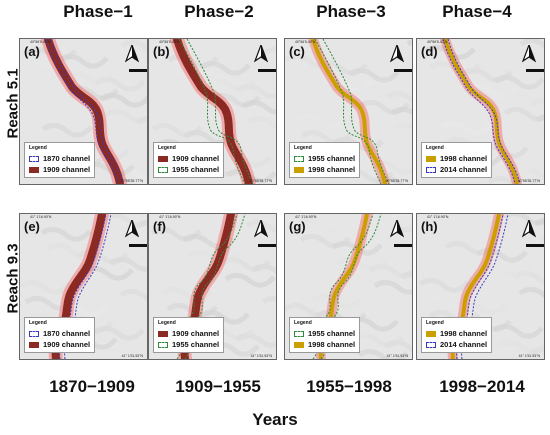 The image size is (550, 435). What do you see at coordinates (32, 51) in the screenshot?
I see `panel-letter: (a)` at bounding box center [32, 51].